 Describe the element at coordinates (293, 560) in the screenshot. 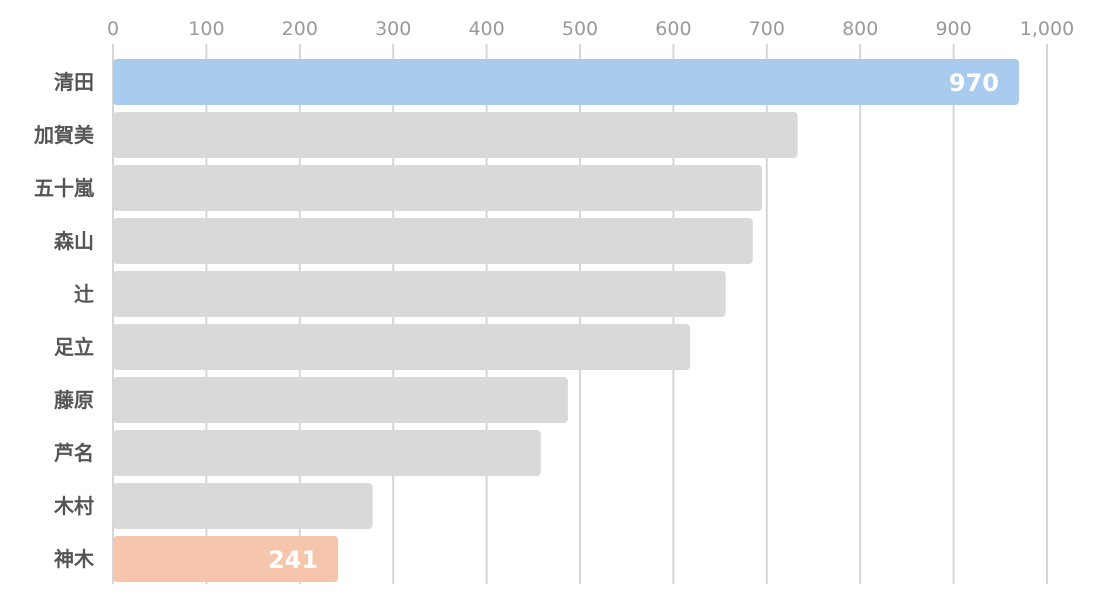

I see `data-label: 241` at that location.